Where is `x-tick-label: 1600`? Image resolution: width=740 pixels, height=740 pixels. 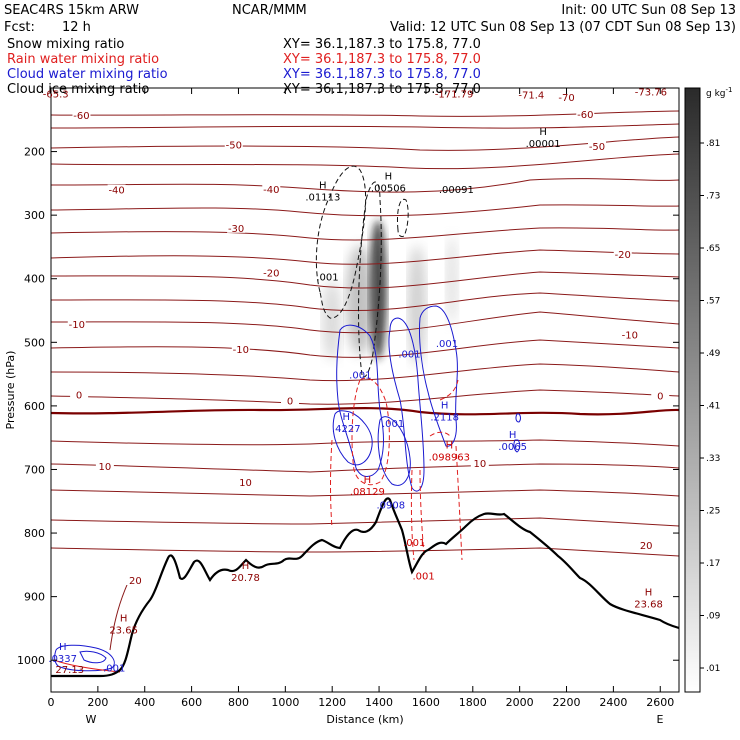
x-tick-label: 1600 is located at coordinates (426, 702).